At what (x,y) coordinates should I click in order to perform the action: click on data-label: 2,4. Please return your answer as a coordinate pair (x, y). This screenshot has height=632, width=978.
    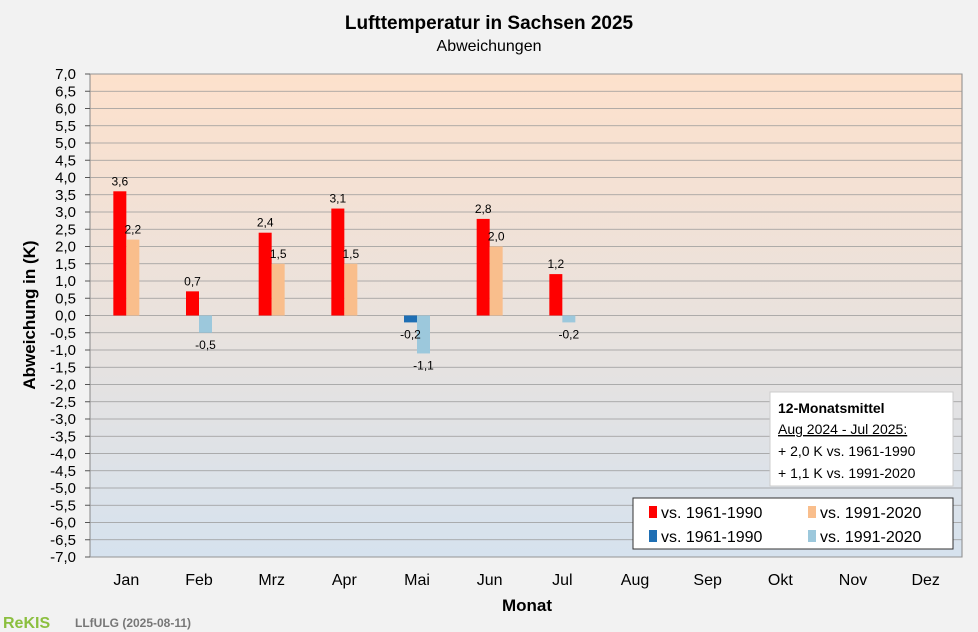
    Looking at the image, I should click on (265, 223).